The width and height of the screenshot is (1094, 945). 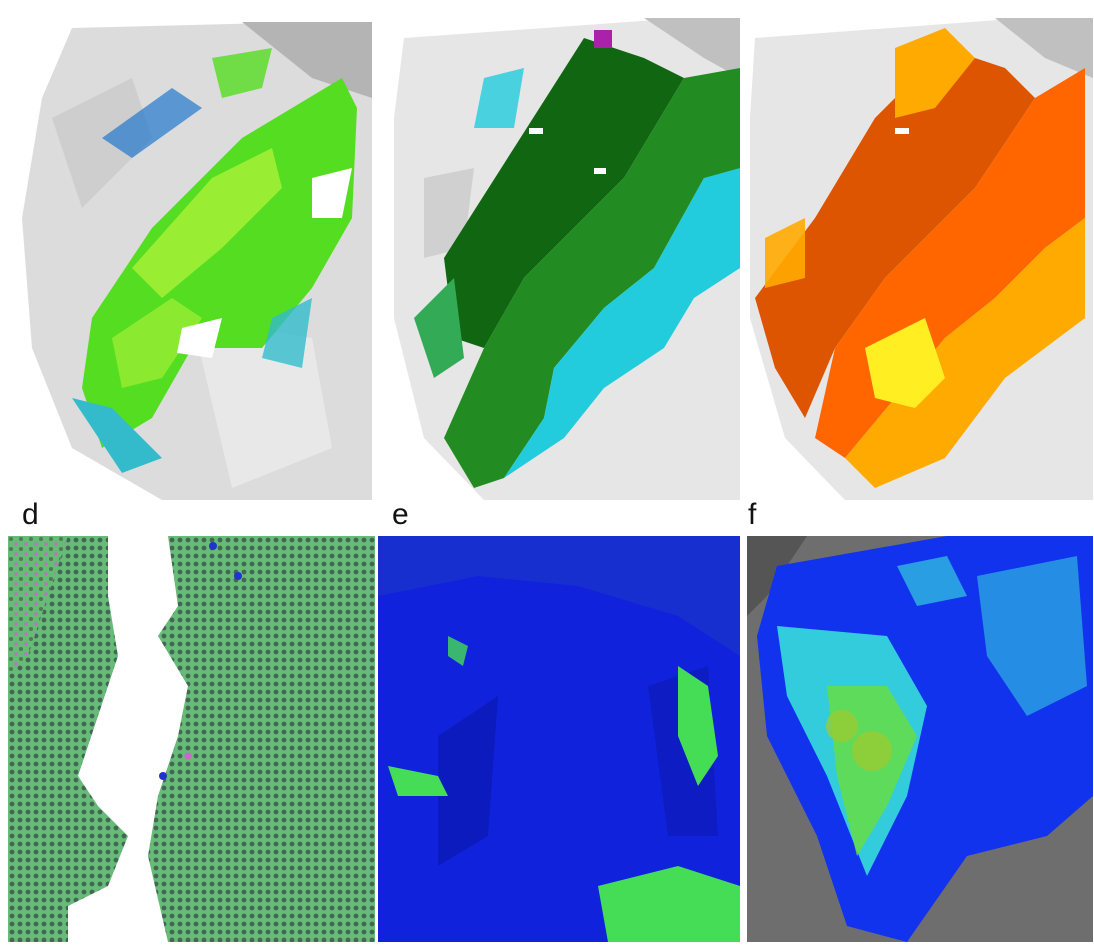 What do you see at coordinates (400, 514) in the screenshot?
I see `panel-label-e: e` at bounding box center [400, 514].